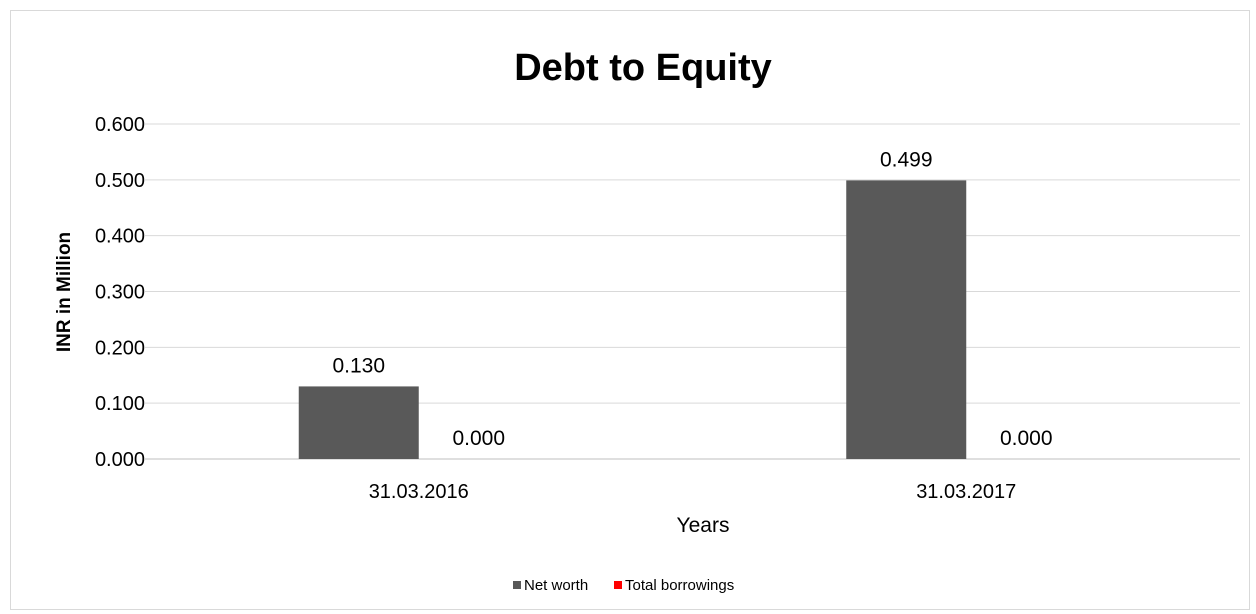 The image size is (1256, 614). What do you see at coordinates (693, 492) in the screenshot?
I see `x-axis-tick-labels: 31.03.2016 31.03.2017` at bounding box center [693, 492].